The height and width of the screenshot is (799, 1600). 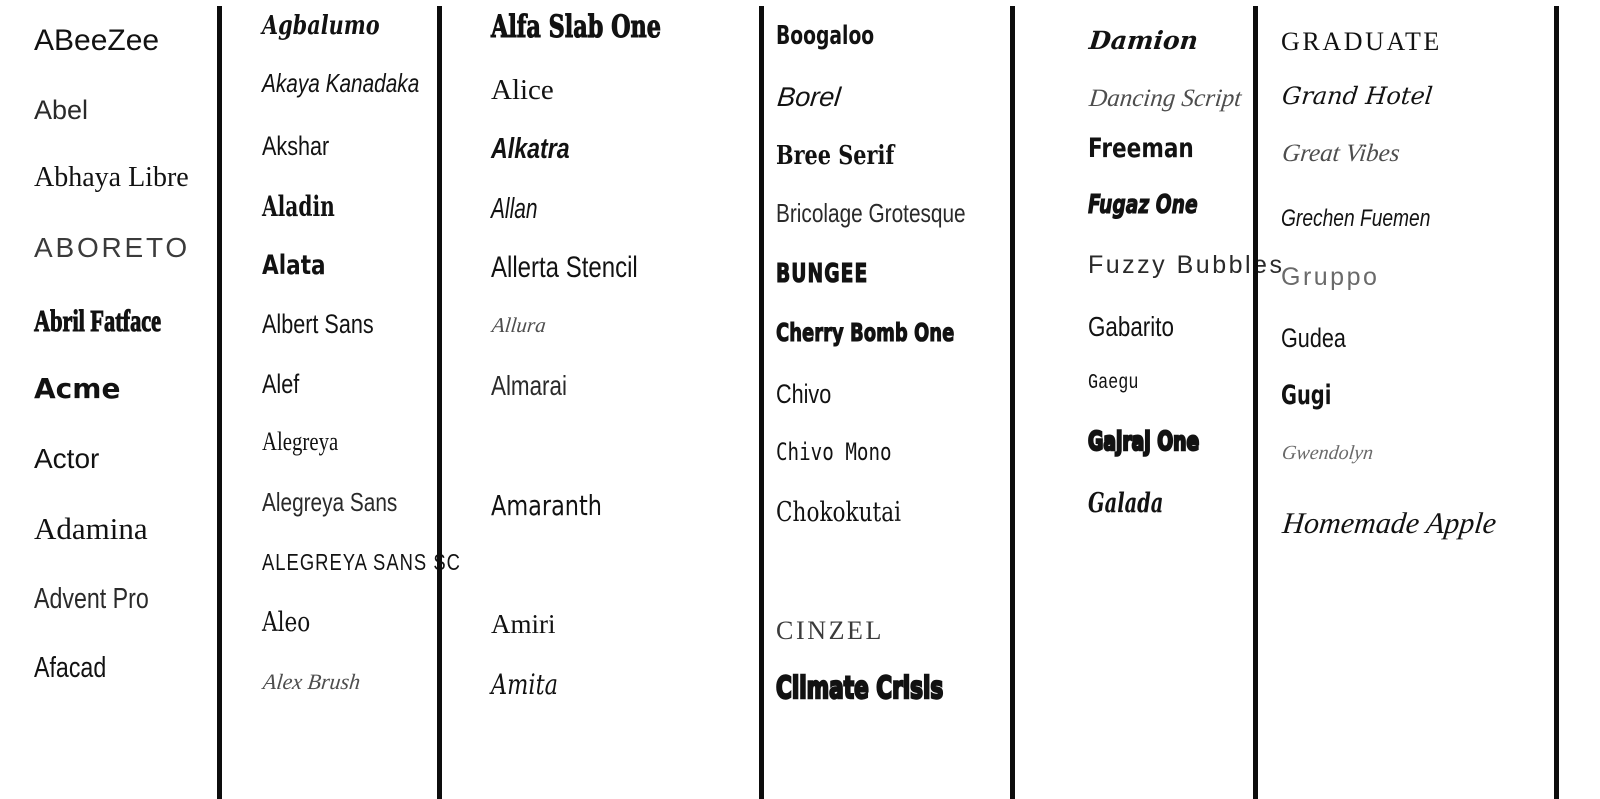 I want to click on font-sample: CINZEL, so click(x=830, y=630).